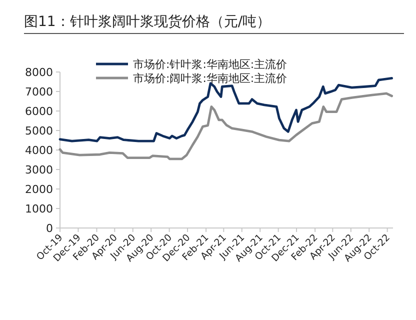 The image size is (416, 320). I want to click on legend-label: 市场价:针叶浆:华南地区:主流价, so click(210, 64).